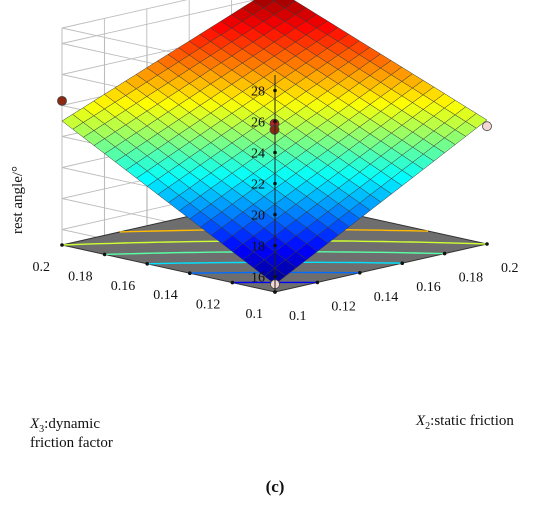 This screenshot has width=550, height=505. Describe the element at coordinates (386, 297) in the screenshot. I see `x-tick-label: 0.14` at that location.